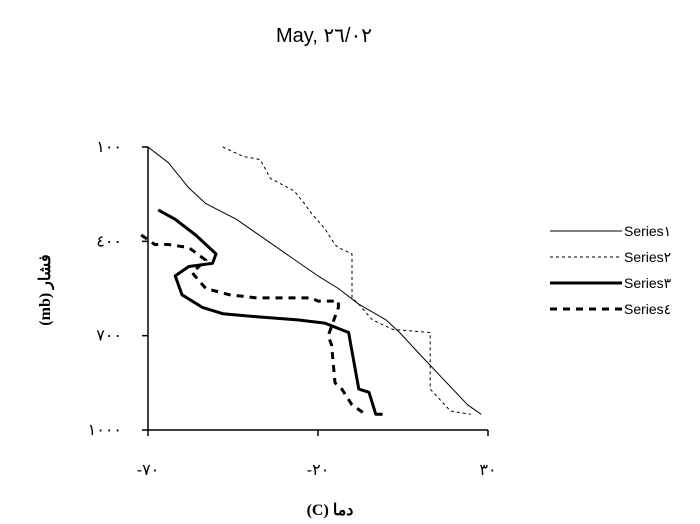  Describe the element at coordinates (324, 36) in the screenshot. I see `chart-title: May, ٢٦/٠٢` at that location.